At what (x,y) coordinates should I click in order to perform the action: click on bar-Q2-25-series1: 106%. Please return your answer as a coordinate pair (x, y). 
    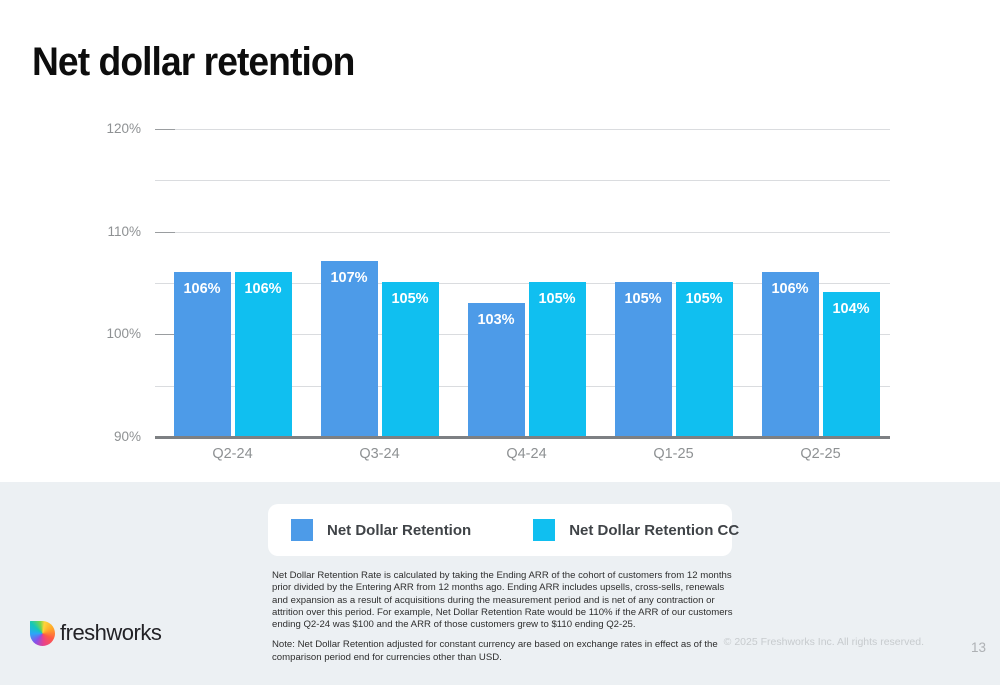
    Looking at the image, I should click on (790, 353).